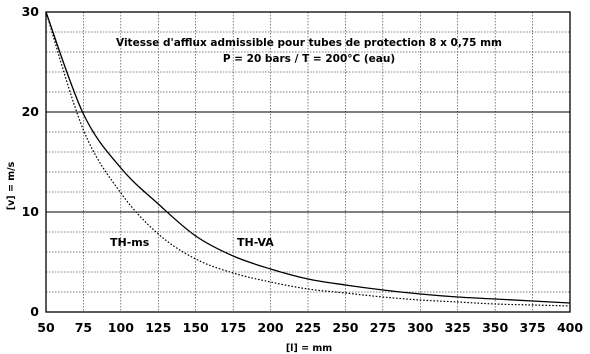 Image resolution: width=590 pixels, height=354 pixels. Describe the element at coordinates (31, 161) in the screenshot. I see `y-tick-labels: 0 10 20 30` at that location.